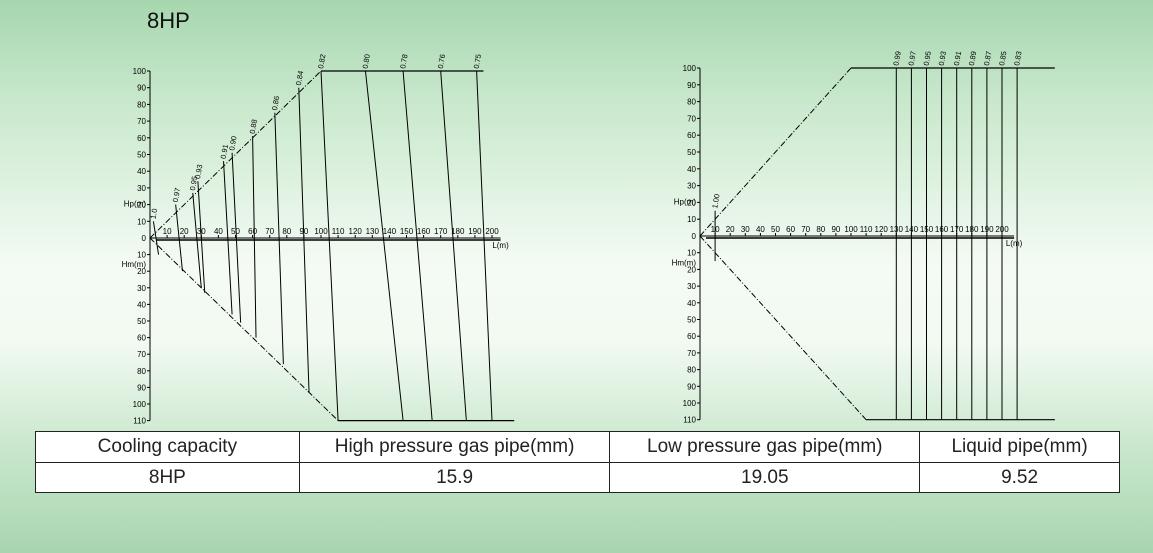  I want to click on x-tick-label: 70, so click(805, 229).